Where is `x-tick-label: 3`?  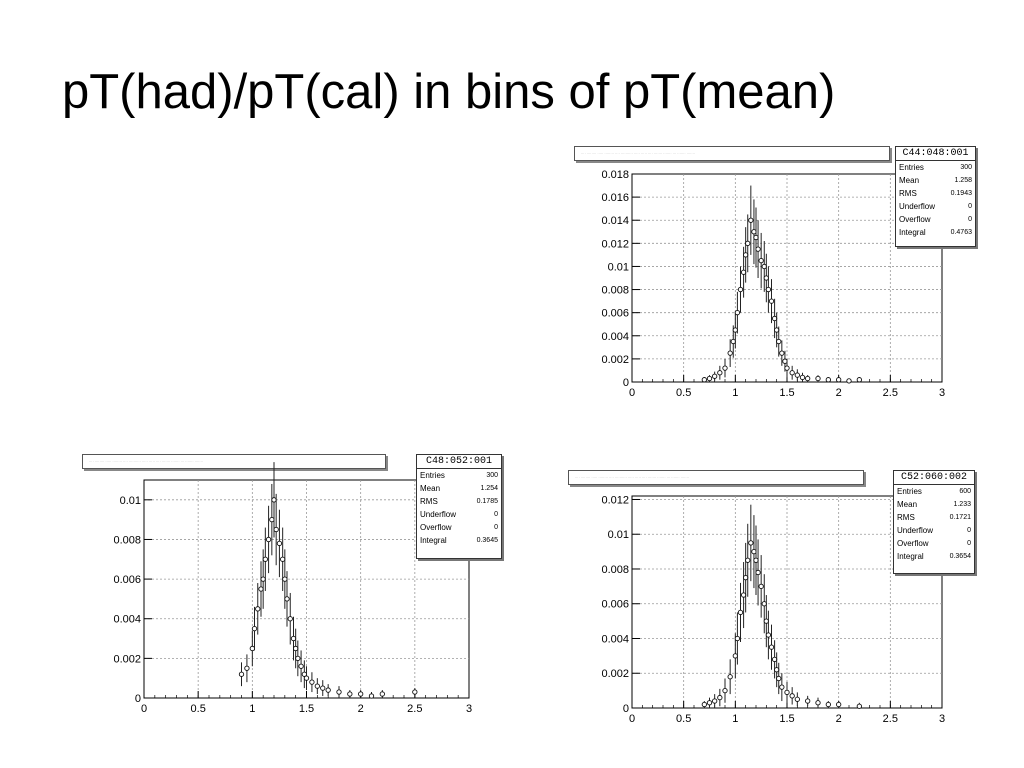 x-tick-label: 3 is located at coordinates (942, 719).